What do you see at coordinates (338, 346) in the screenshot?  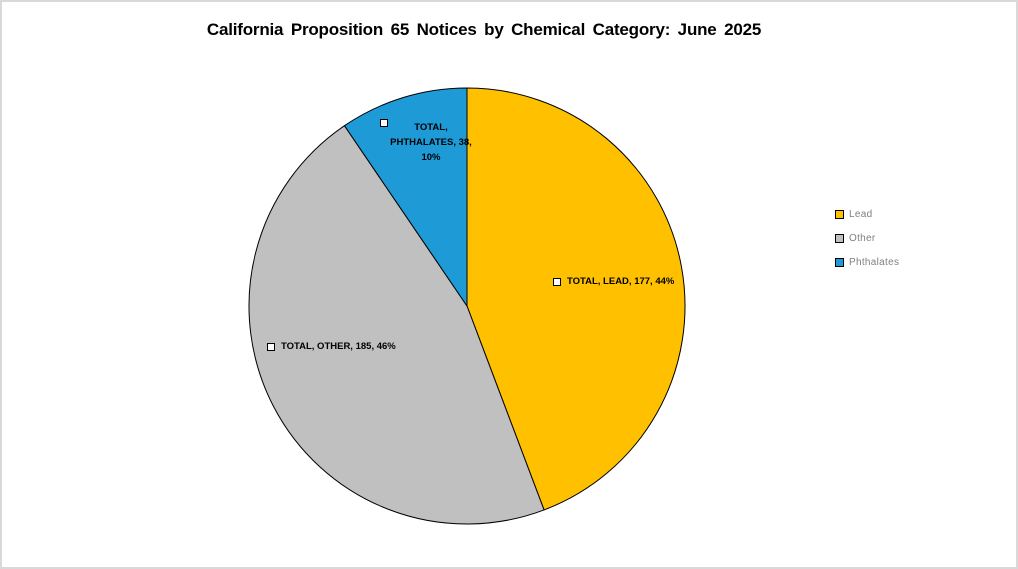 I see `data-label-text: TOTAL, OTHER, 185, 46%` at bounding box center [338, 346].